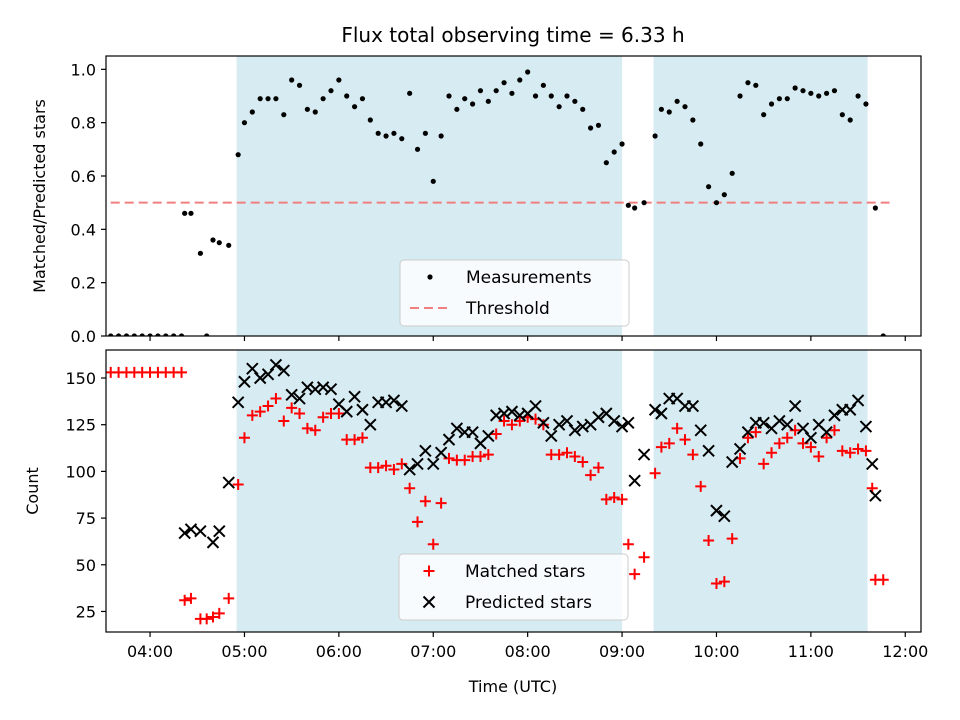 This screenshot has height=720, width=960. I want to click on x-tick-label: 07:00, so click(433, 651).